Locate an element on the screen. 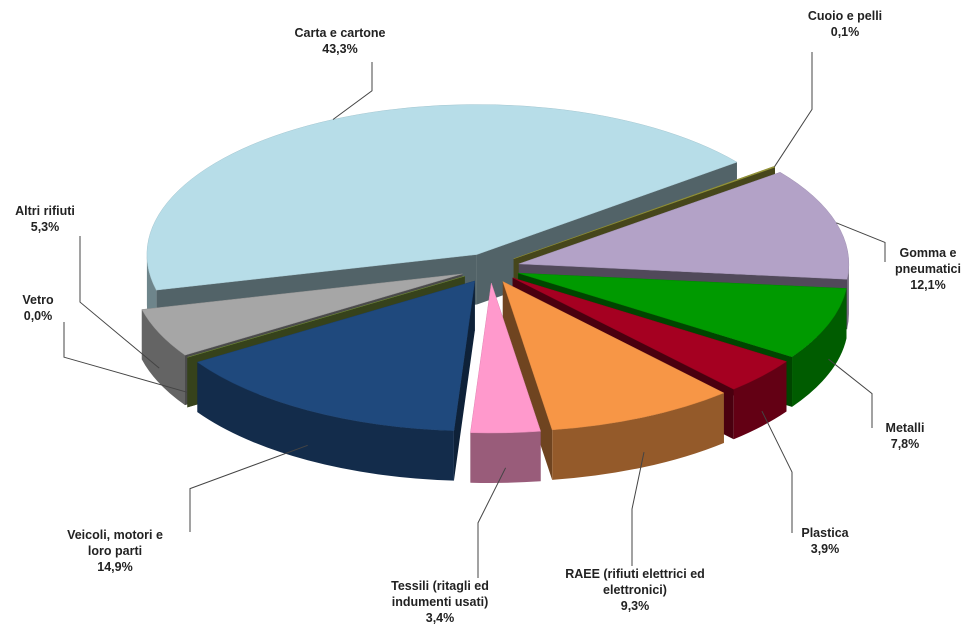 This screenshot has width=971, height=626. label-value: 9,3% is located at coordinates (635, 606).